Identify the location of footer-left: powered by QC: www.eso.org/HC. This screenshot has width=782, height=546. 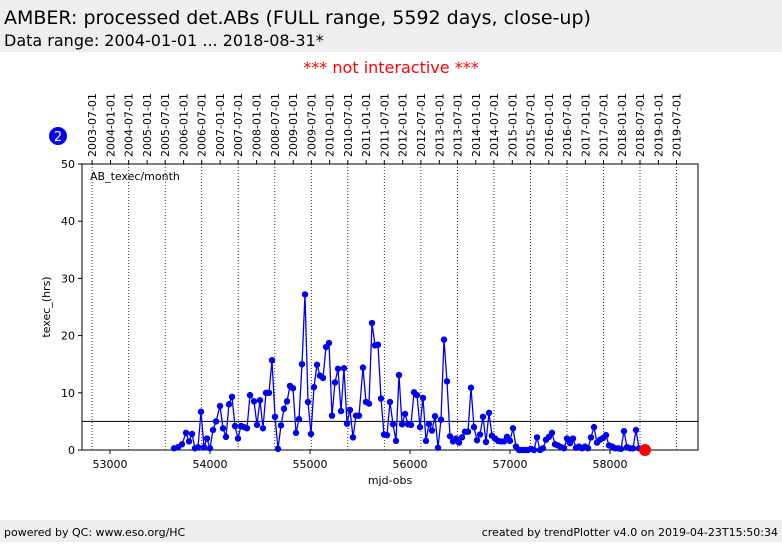
(95, 532).